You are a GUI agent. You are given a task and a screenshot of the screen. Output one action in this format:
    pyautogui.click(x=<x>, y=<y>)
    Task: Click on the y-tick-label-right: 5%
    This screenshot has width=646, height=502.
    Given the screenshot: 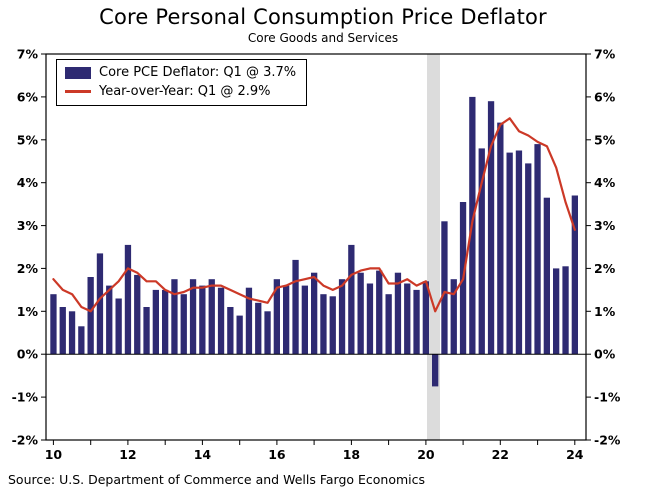 What is the action you would take?
    pyautogui.click(x=605, y=139)
    